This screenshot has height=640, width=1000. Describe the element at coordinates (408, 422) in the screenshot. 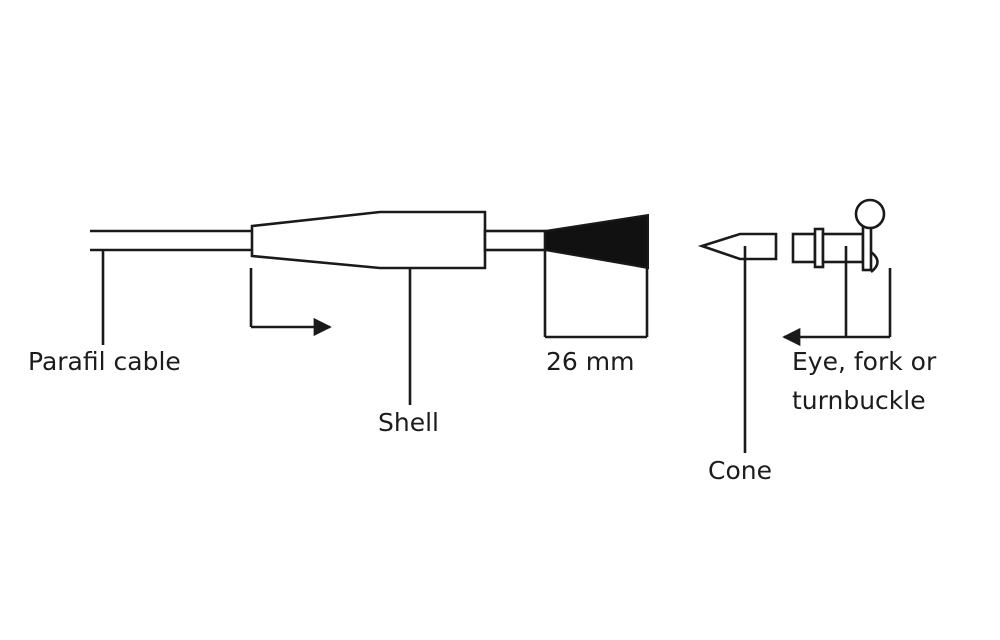

I see `label-shell: Shell` at that location.